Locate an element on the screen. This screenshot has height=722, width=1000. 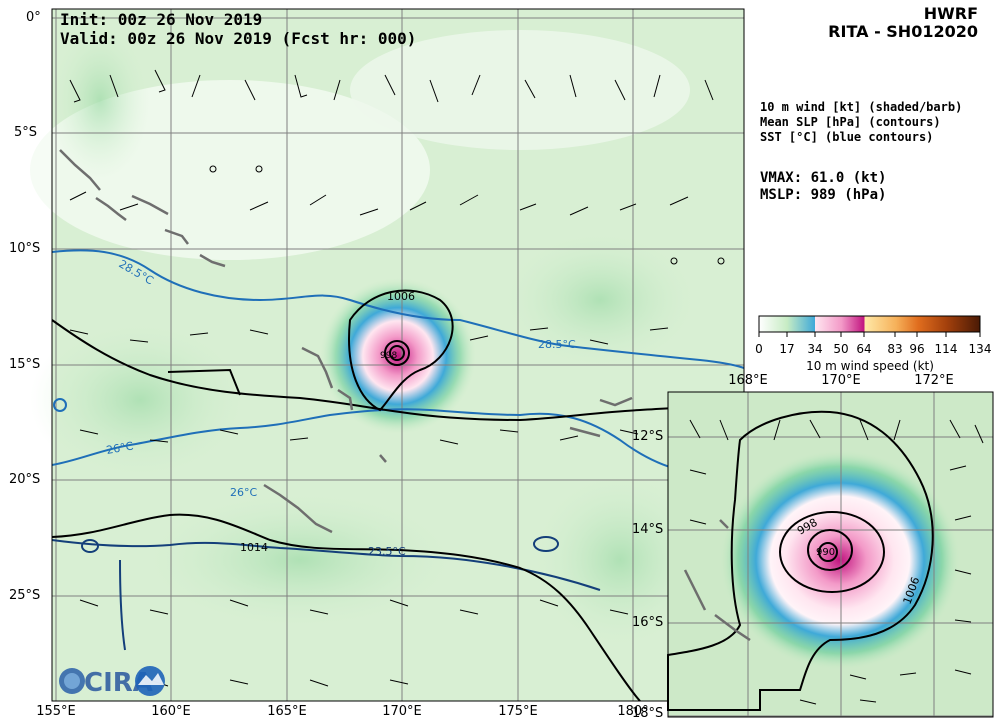
inset-wind-barbs is located at coordinates (836, 562).